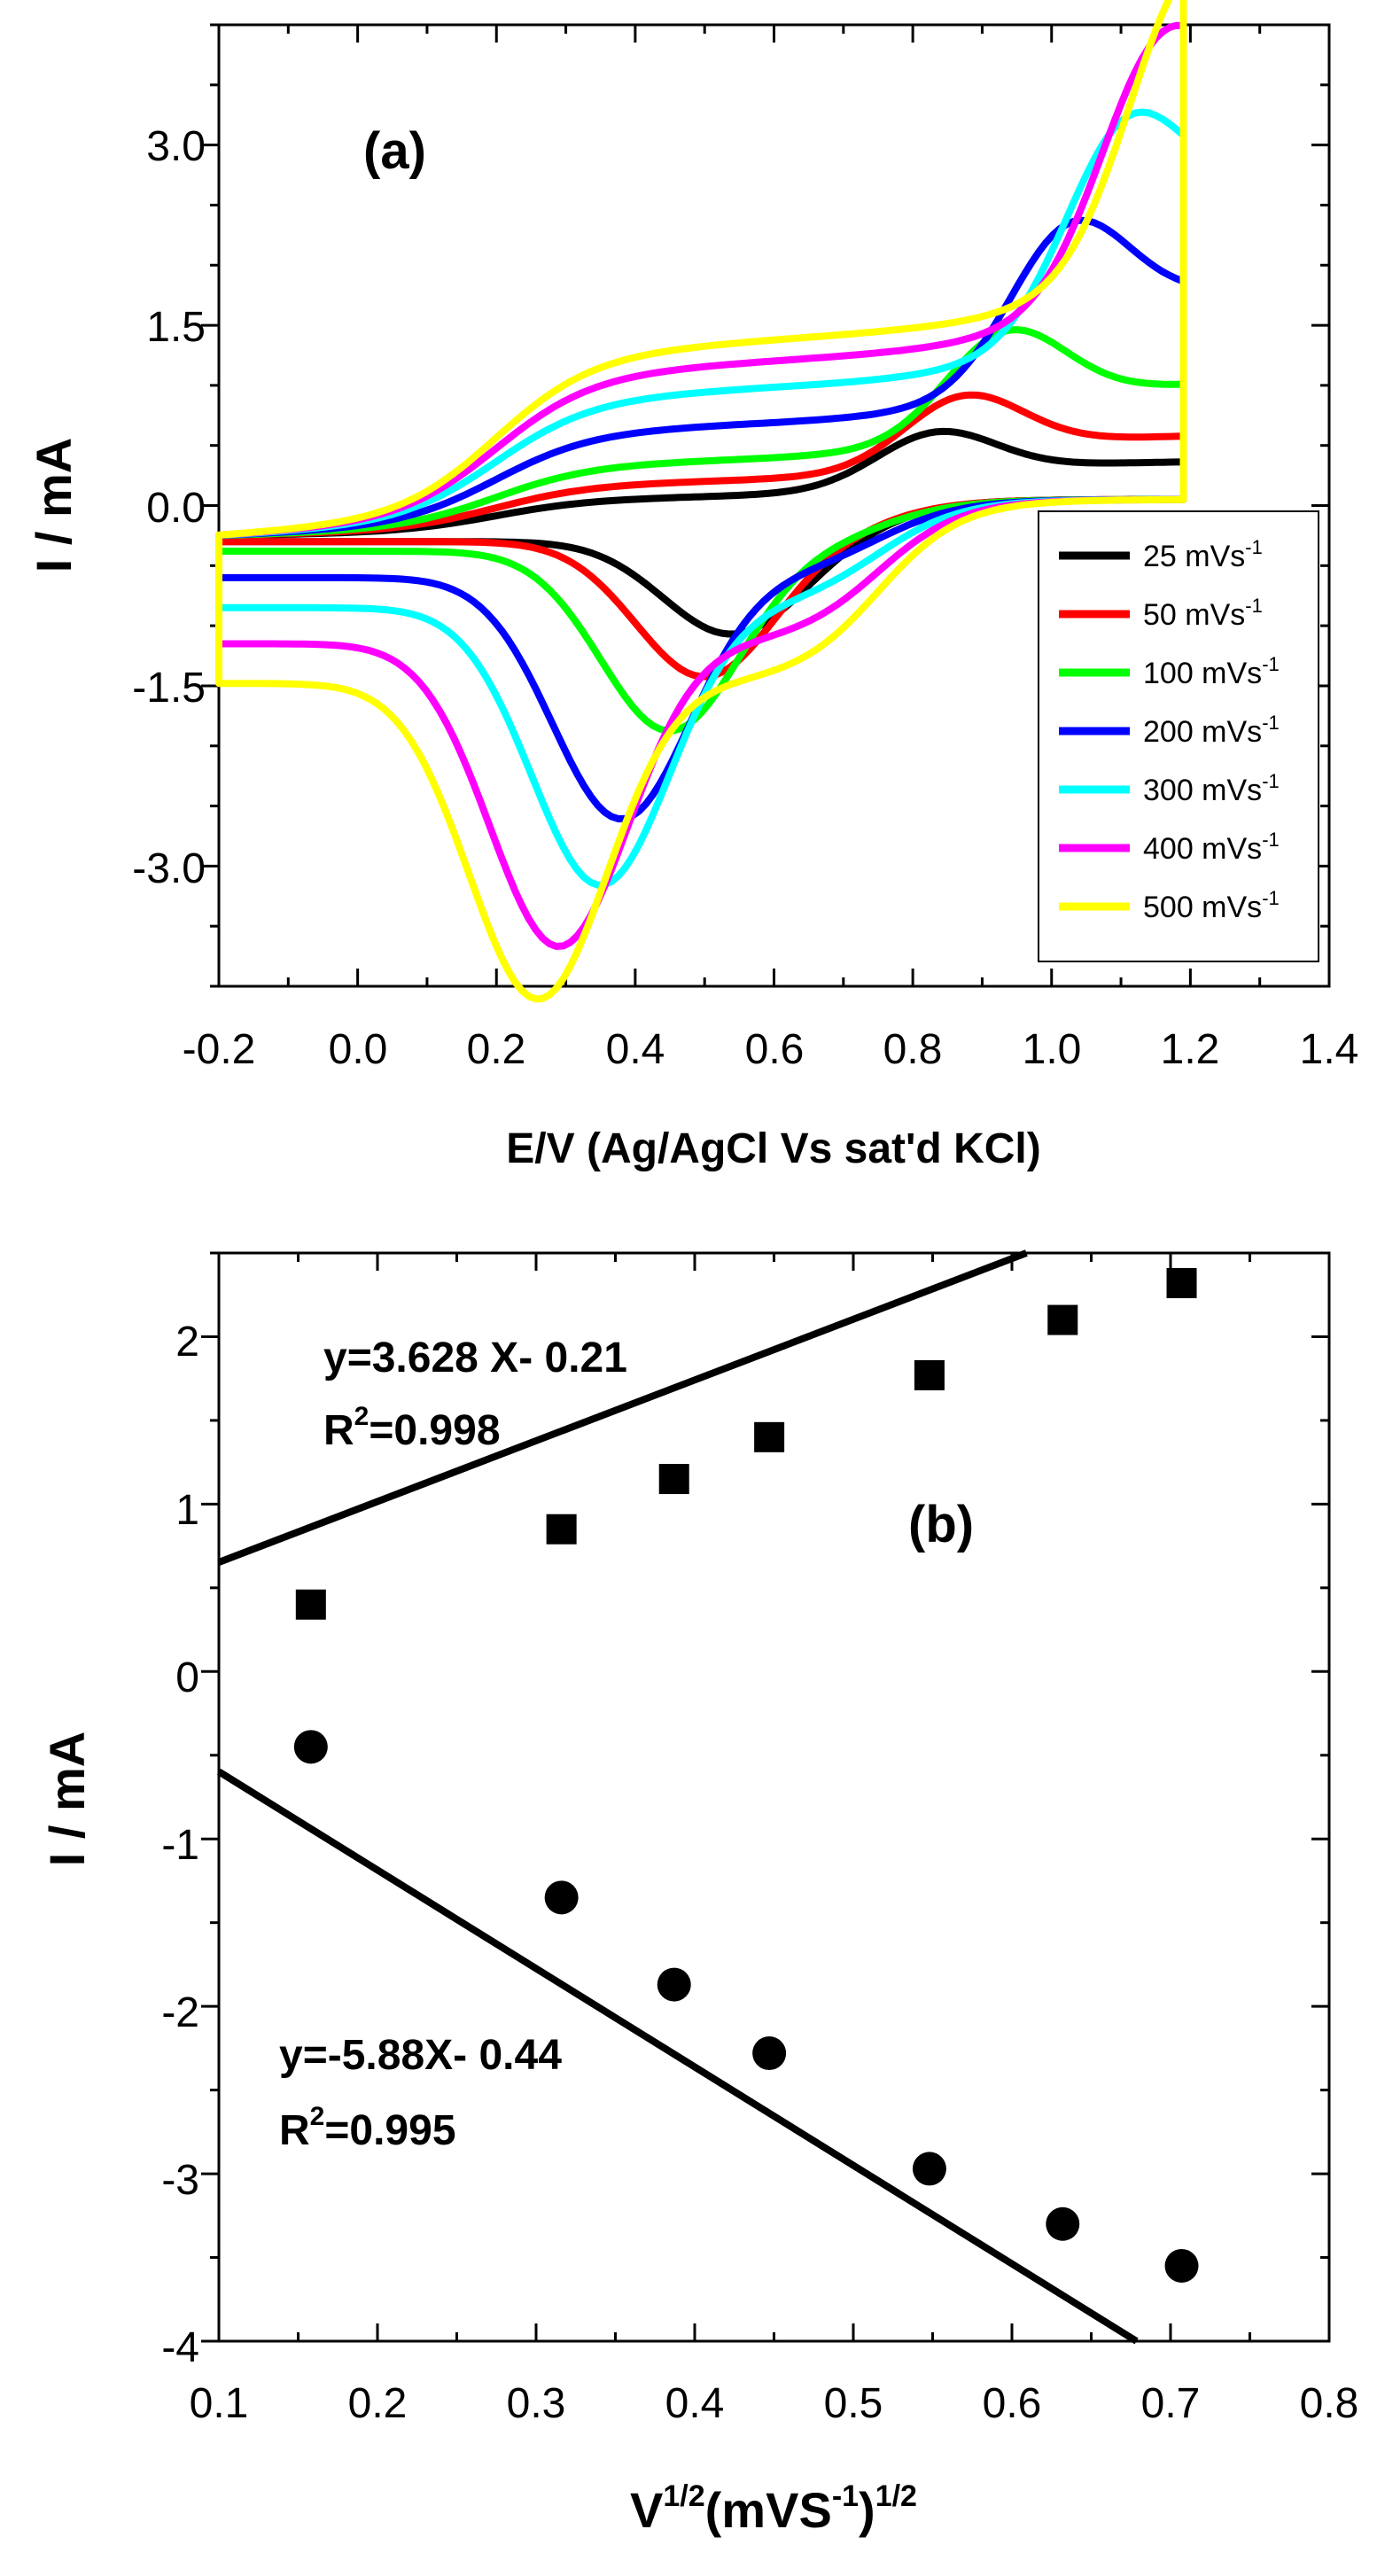  I want to click on b-x-axis-label: V1/2(mVS-1)1/2, so click(773, 2509).